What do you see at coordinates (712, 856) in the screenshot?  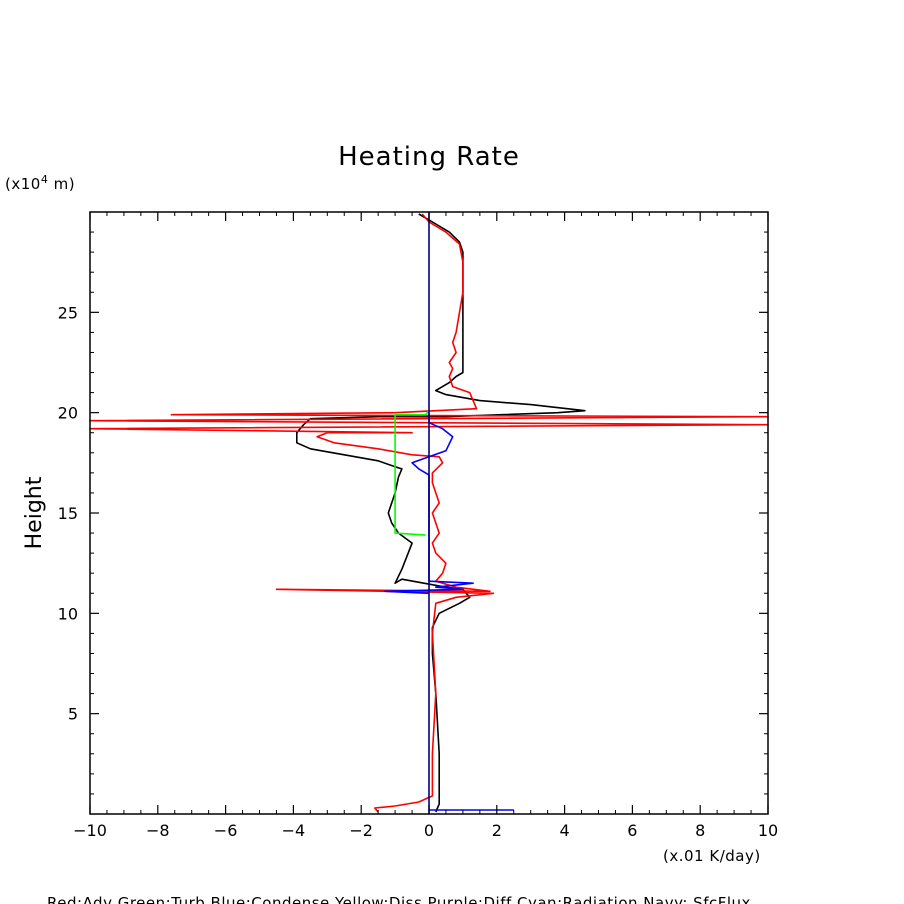 I see `x-axis-unit: (x.01 K/day)` at bounding box center [712, 856].